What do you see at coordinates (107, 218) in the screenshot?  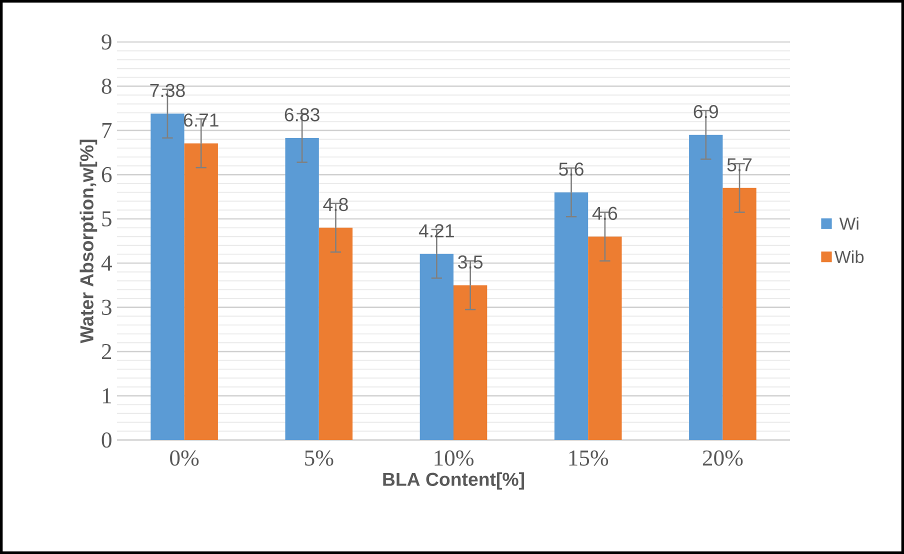 I see `y-tick-label: 5` at bounding box center [107, 218].